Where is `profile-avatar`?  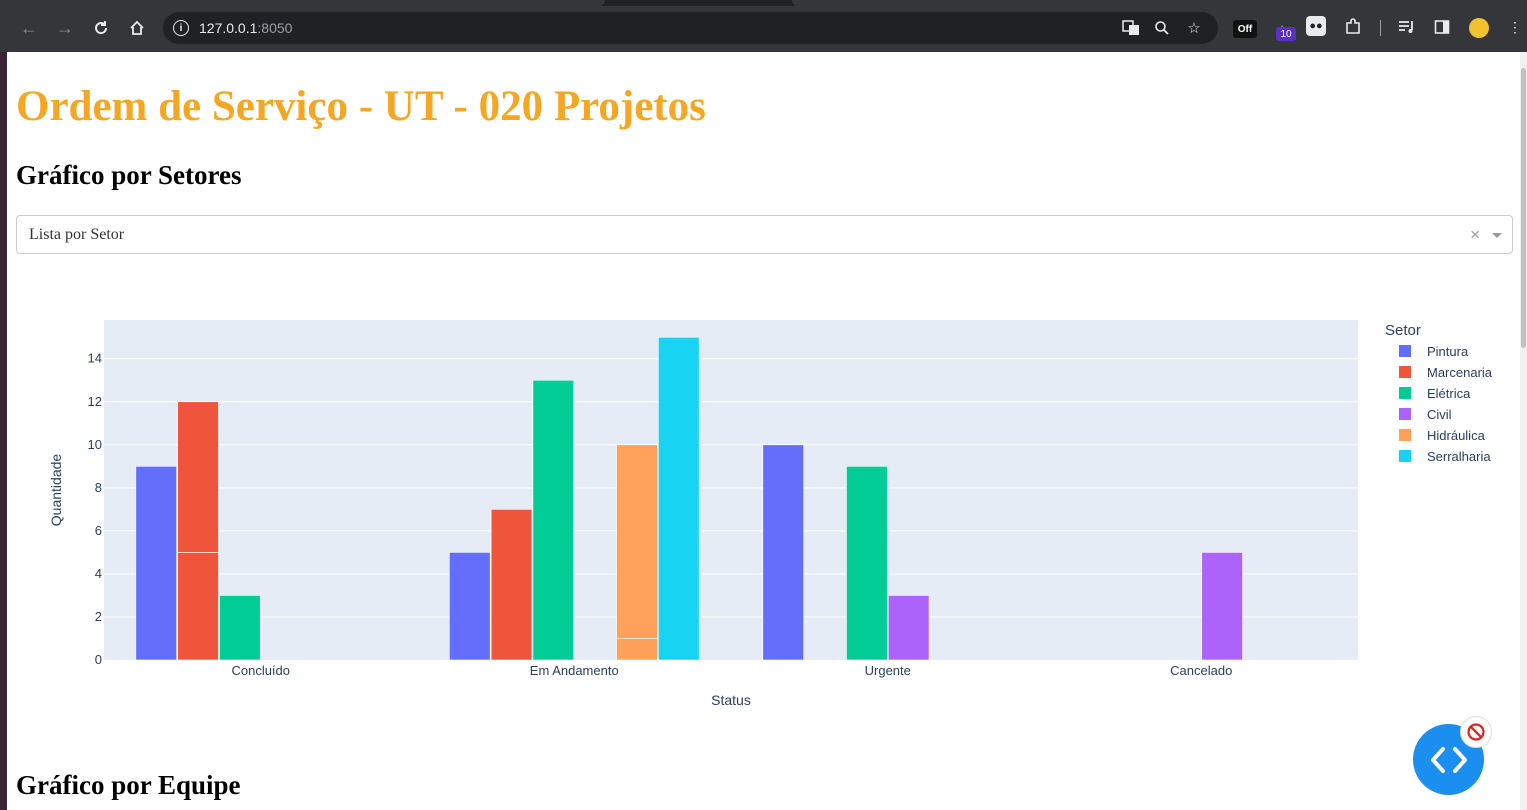
profile-avatar is located at coordinates (1479, 28).